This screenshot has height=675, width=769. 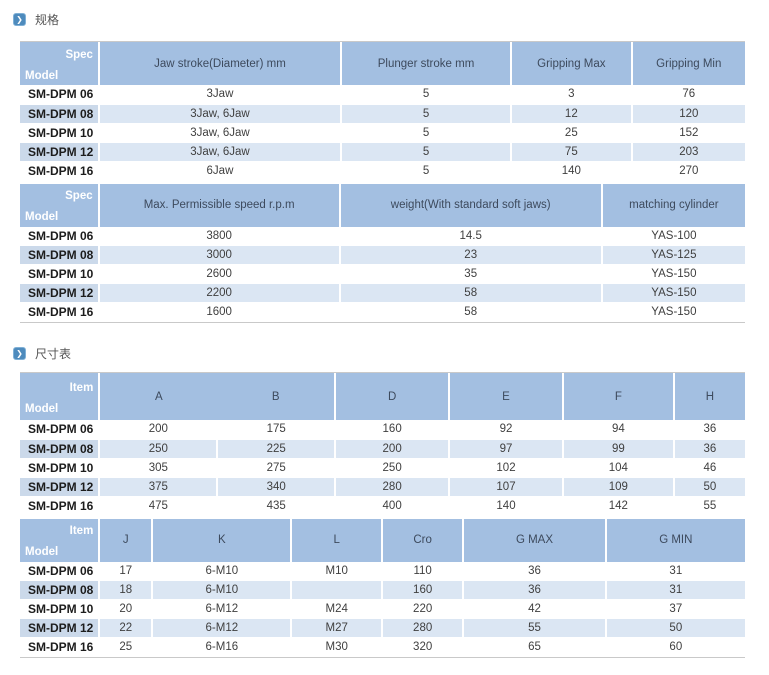 What do you see at coordinates (617, 506) in the screenshot?
I see `data-cell: 142` at bounding box center [617, 506].